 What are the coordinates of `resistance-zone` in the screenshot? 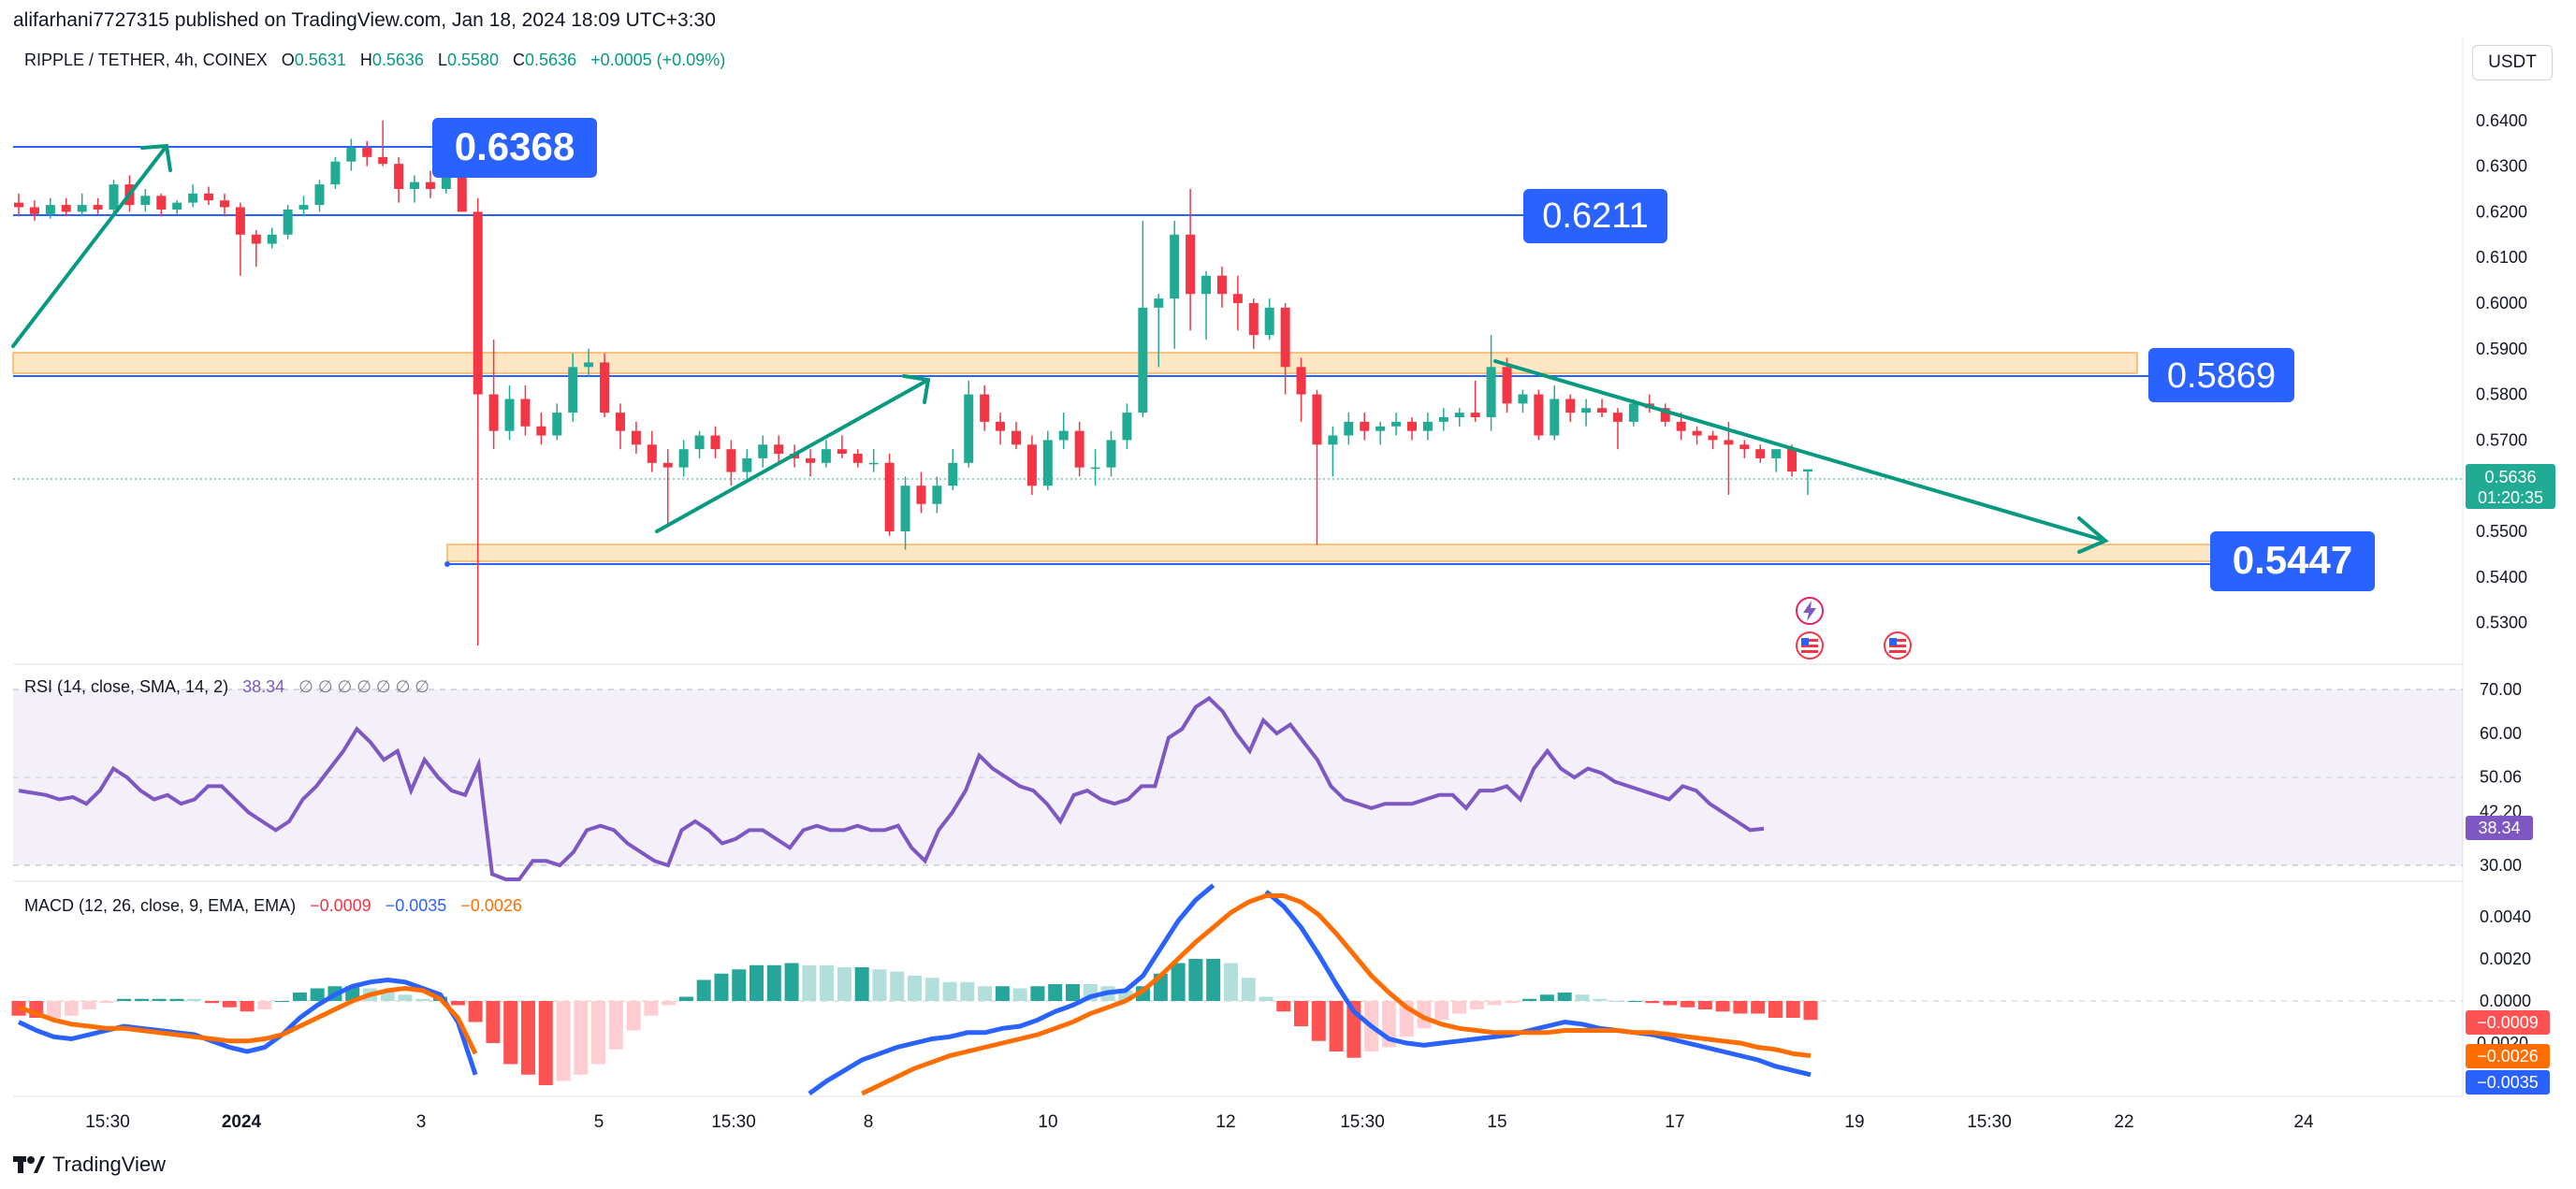 It's located at (1075, 363).